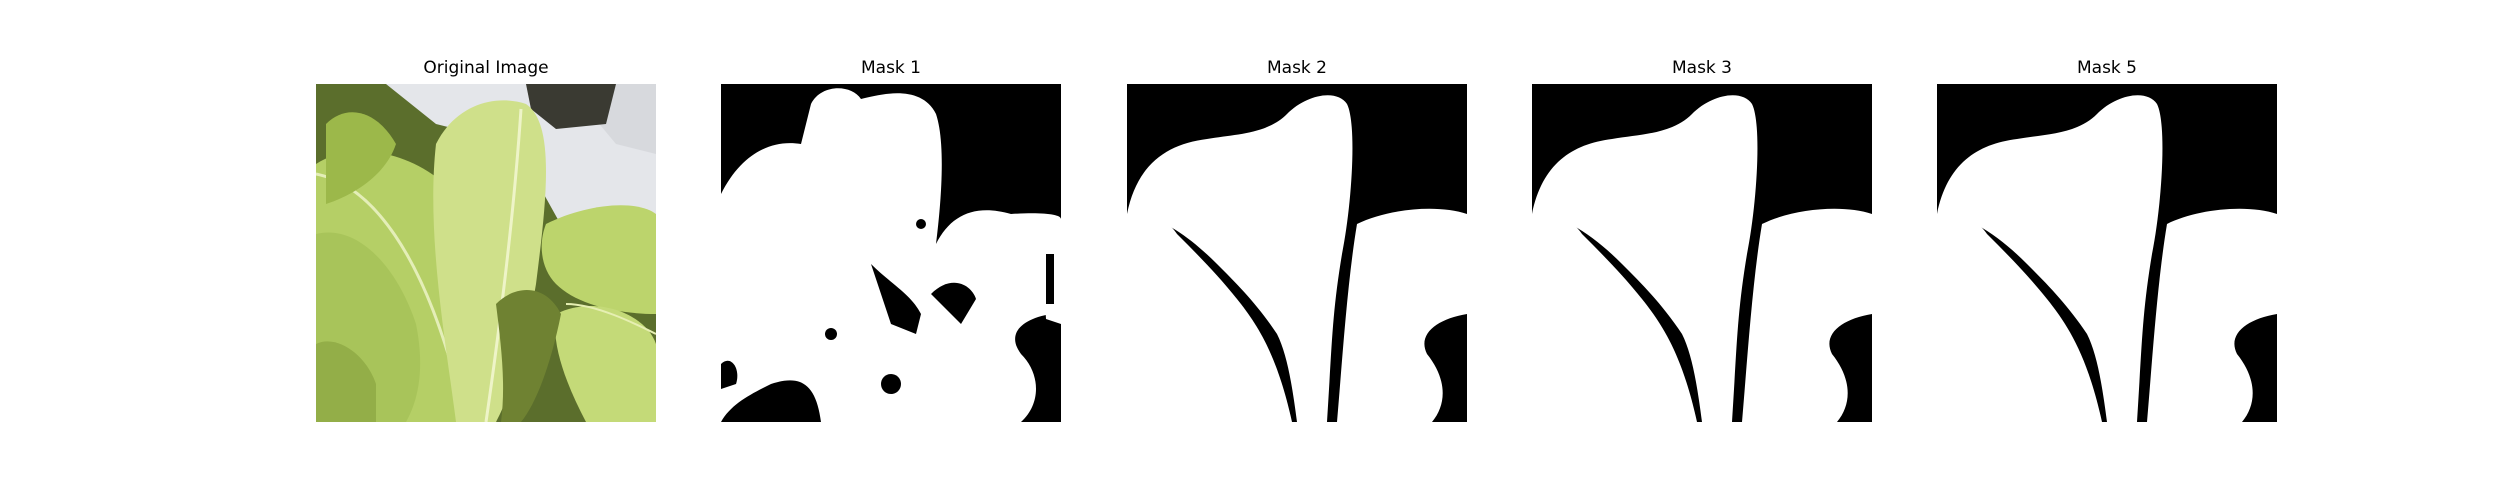 The image size is (2500, 500). Describe the element at coordinates (2106, 68) in the screenshot. I see `panel-title: Mask 5` at that location.